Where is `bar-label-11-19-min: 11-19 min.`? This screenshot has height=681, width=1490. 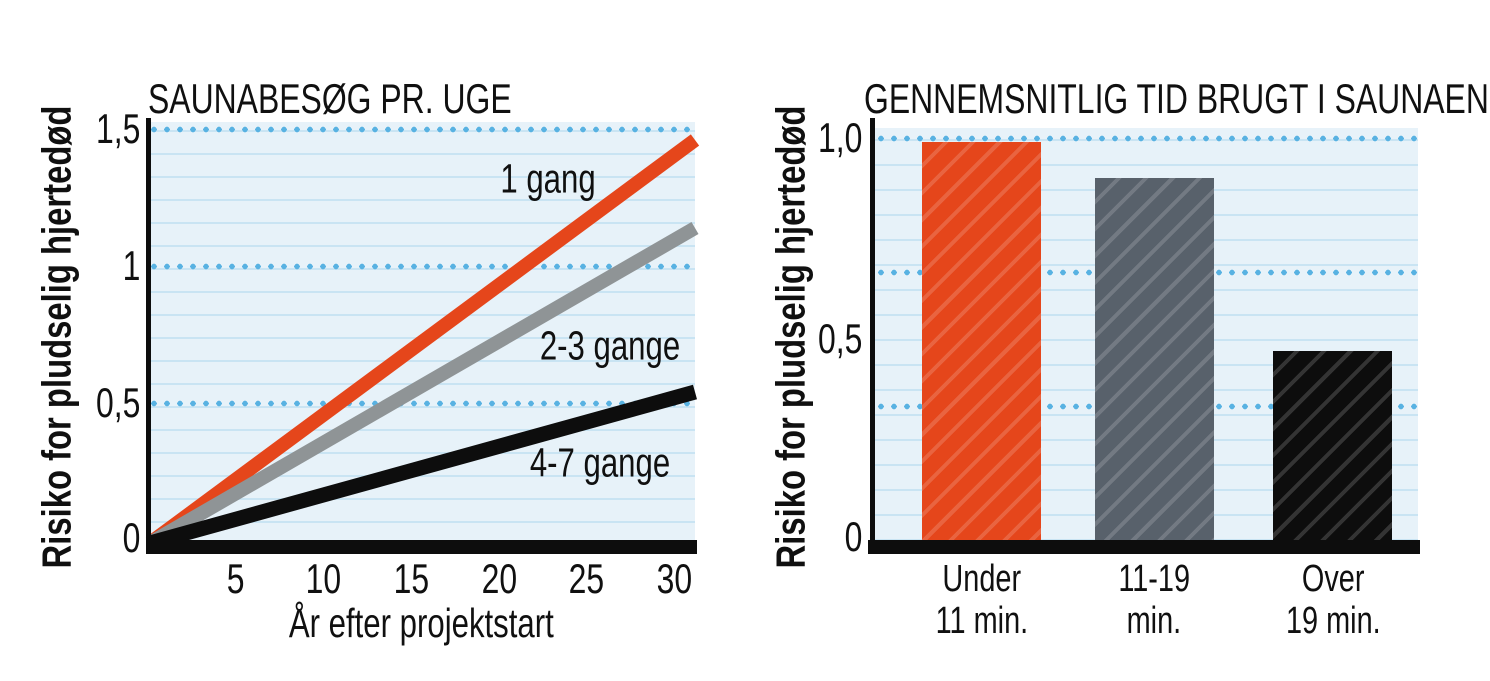 bar-label-11-19-min: 11-19 min. is located at coordinates (1154, 600).